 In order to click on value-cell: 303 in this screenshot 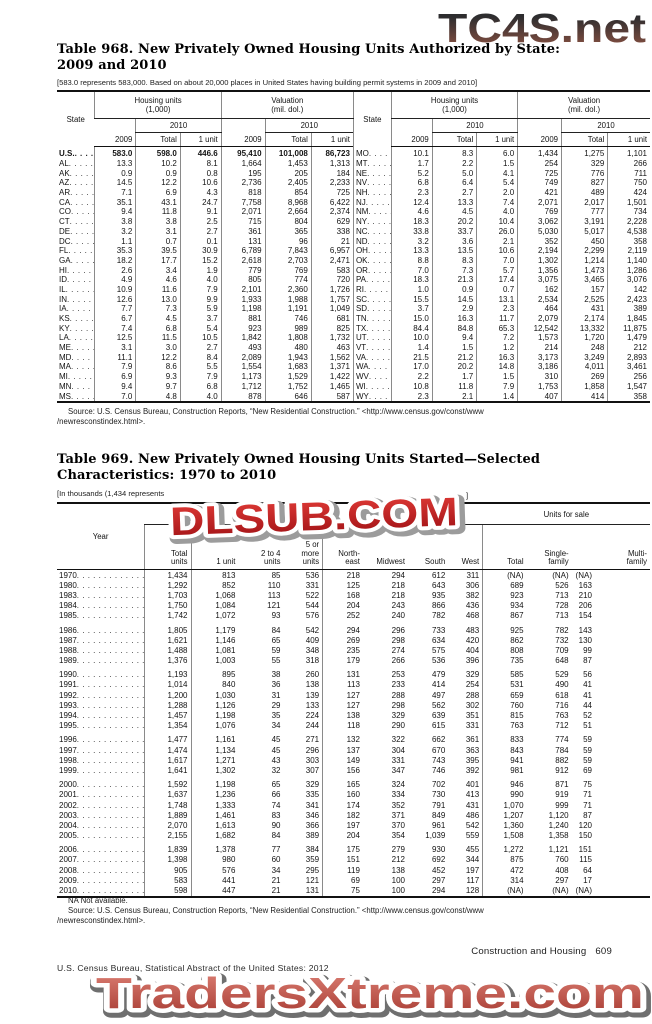, I will do `click(312, 760)`.